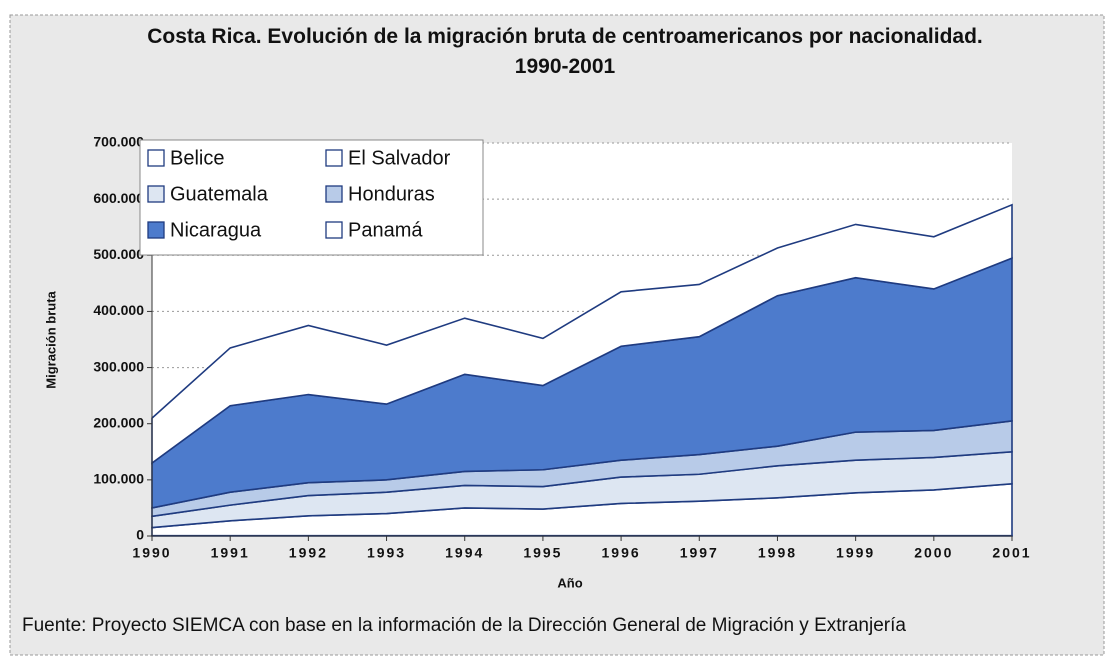 The height and width of the screenshot is (661, 1110). Describe the element at coordinates (699, 553) in the screenshot. I see `x-tick-label: 1997` at that location.